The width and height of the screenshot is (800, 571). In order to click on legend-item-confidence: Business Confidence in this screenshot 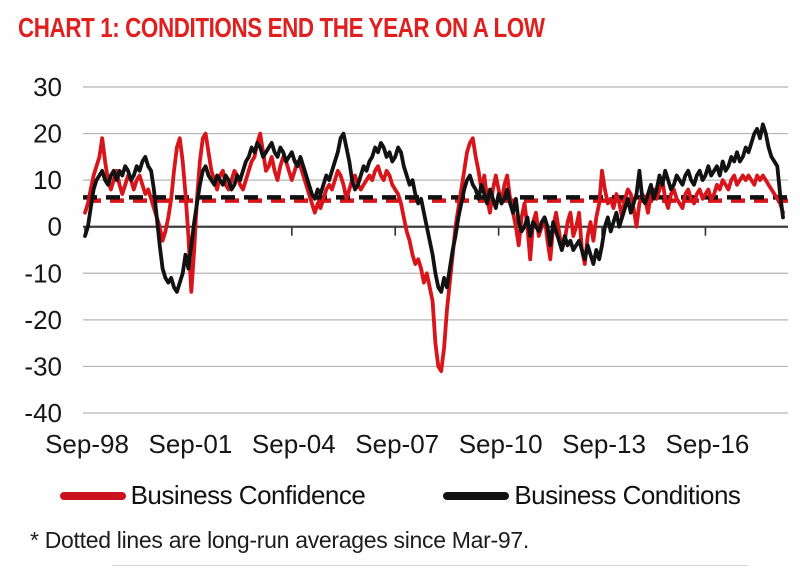, I will do `click(212, 495)`.